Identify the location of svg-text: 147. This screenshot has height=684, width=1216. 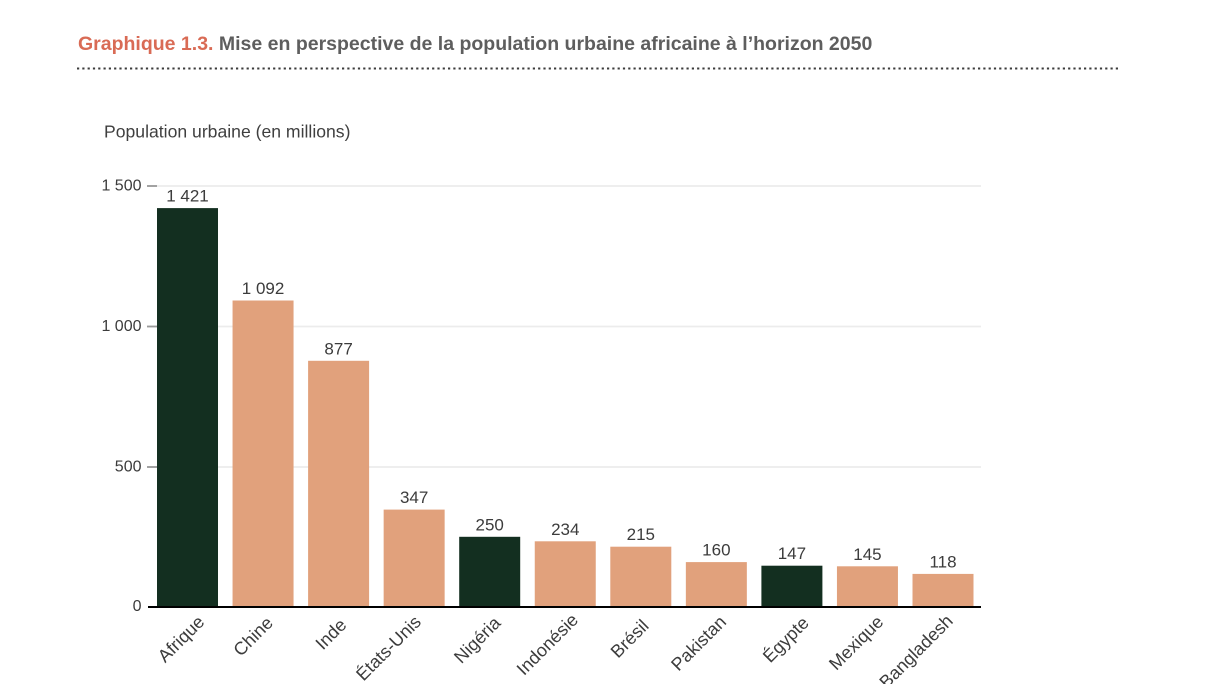
(792, 553).